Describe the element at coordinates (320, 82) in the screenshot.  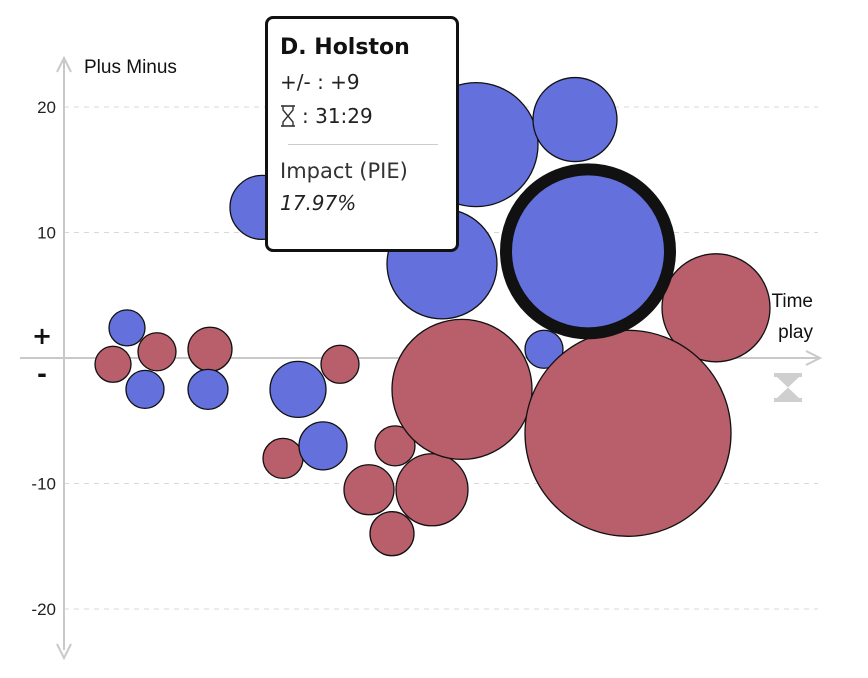
I see `plus-minus-value: +/- : +9` at that location.